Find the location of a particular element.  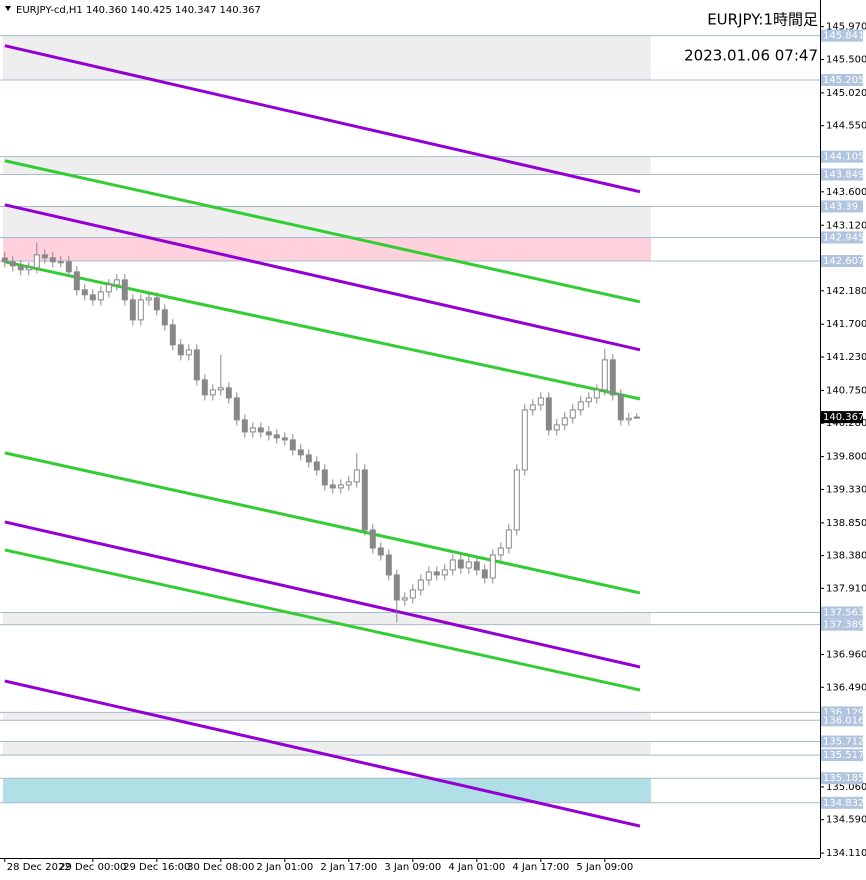

zone-label: 135.517 is located at coordinates (843, 755).